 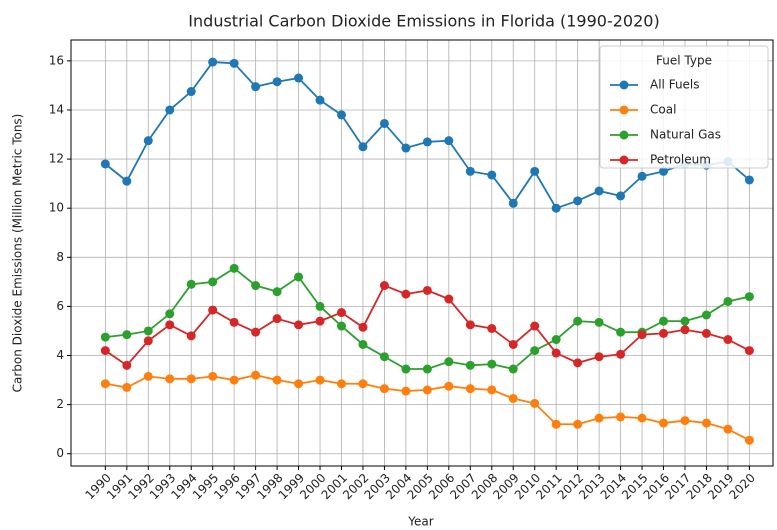 I want to click on legend-label: Coal, so click(x=663, y=110).